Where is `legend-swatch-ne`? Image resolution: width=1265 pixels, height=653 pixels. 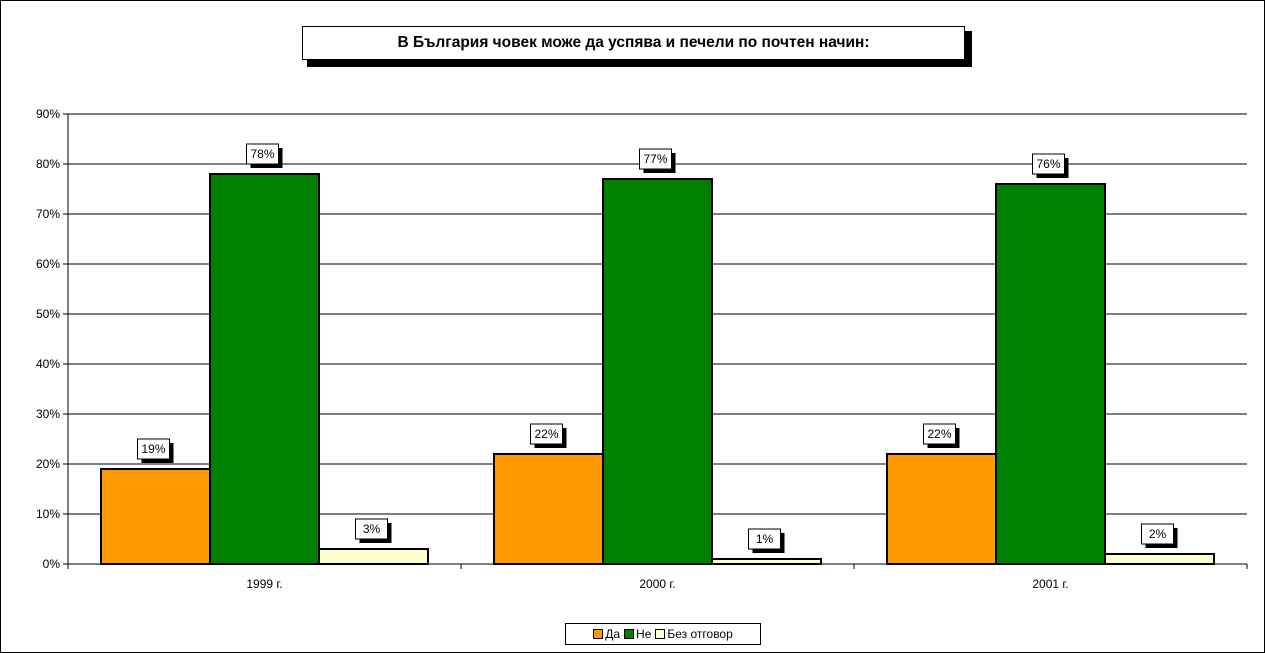
legend-swatch-ne is located at coordinates (629, 634).